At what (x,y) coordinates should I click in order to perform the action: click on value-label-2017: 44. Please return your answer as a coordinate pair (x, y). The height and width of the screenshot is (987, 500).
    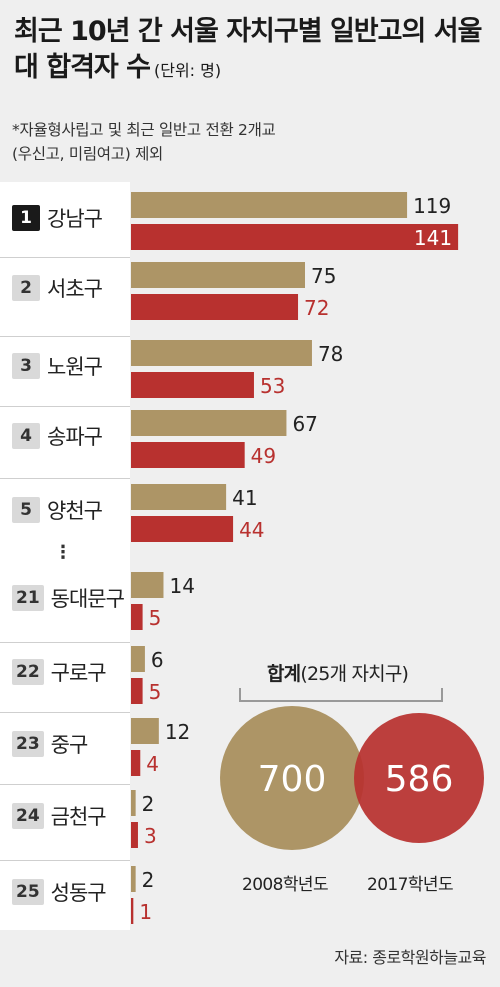
    Looking at the image, I should click on (251, 530).